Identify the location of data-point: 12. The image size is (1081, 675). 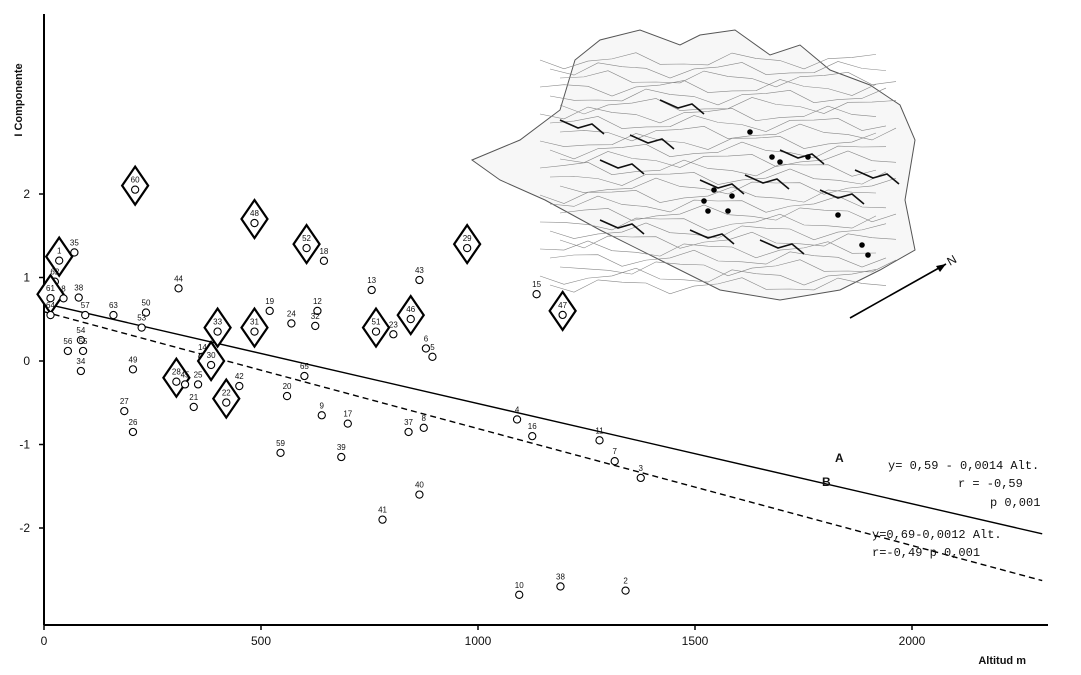
(317, 306).